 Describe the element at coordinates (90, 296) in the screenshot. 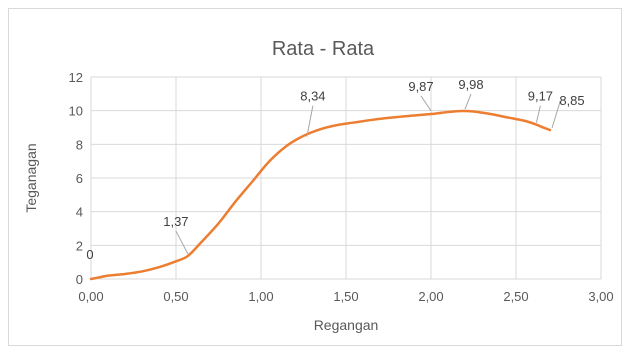

I see `x-tick-label: 0,00` at that location.